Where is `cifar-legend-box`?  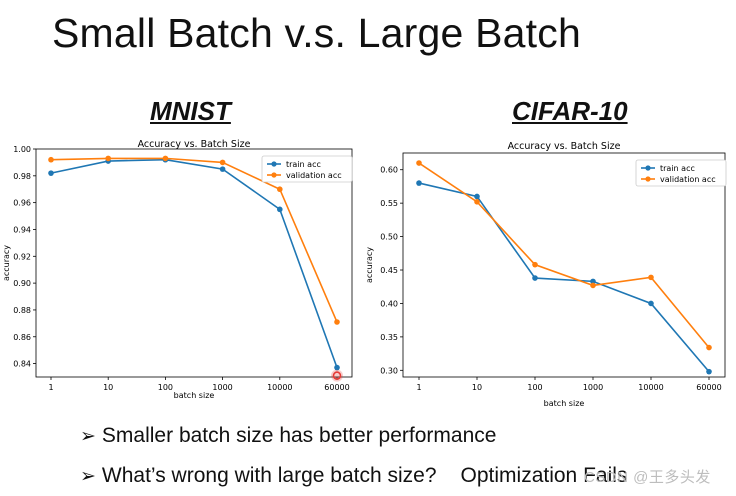 cifar-legend-box is located at coordinates (681, 173).